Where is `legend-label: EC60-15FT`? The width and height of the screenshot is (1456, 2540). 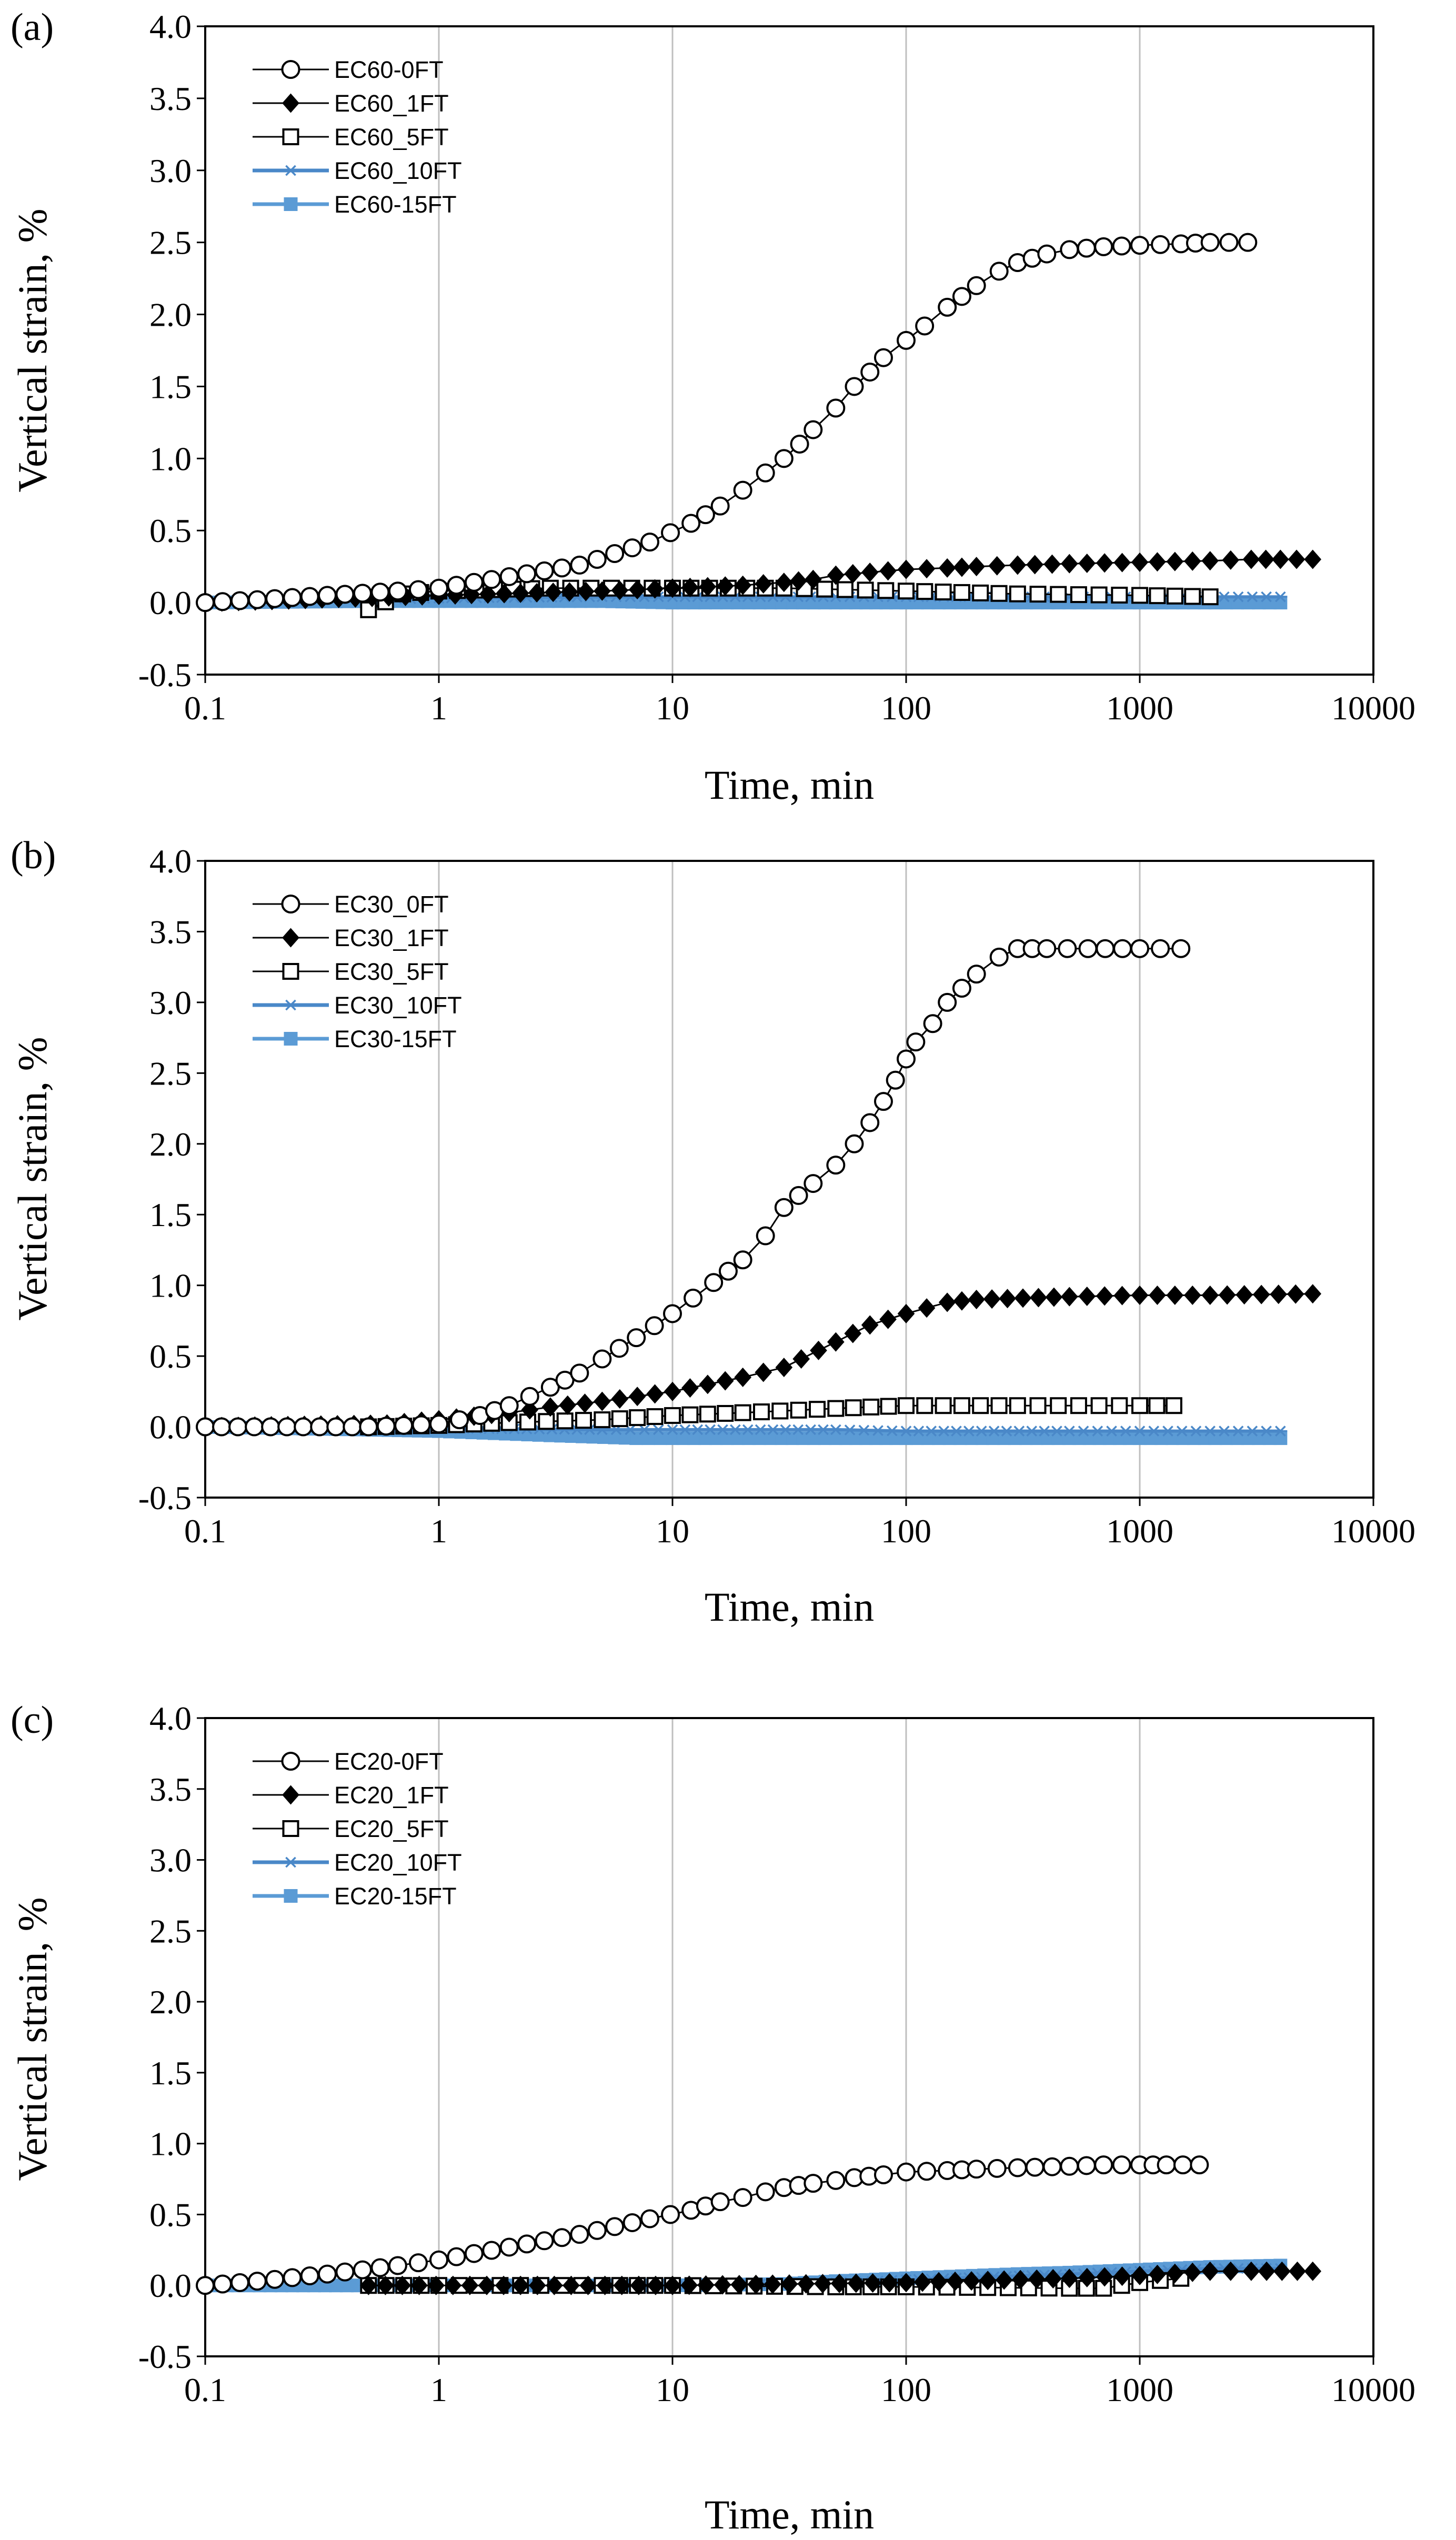
legend-label: EC60-15FT is located at coordinates (395, 205).